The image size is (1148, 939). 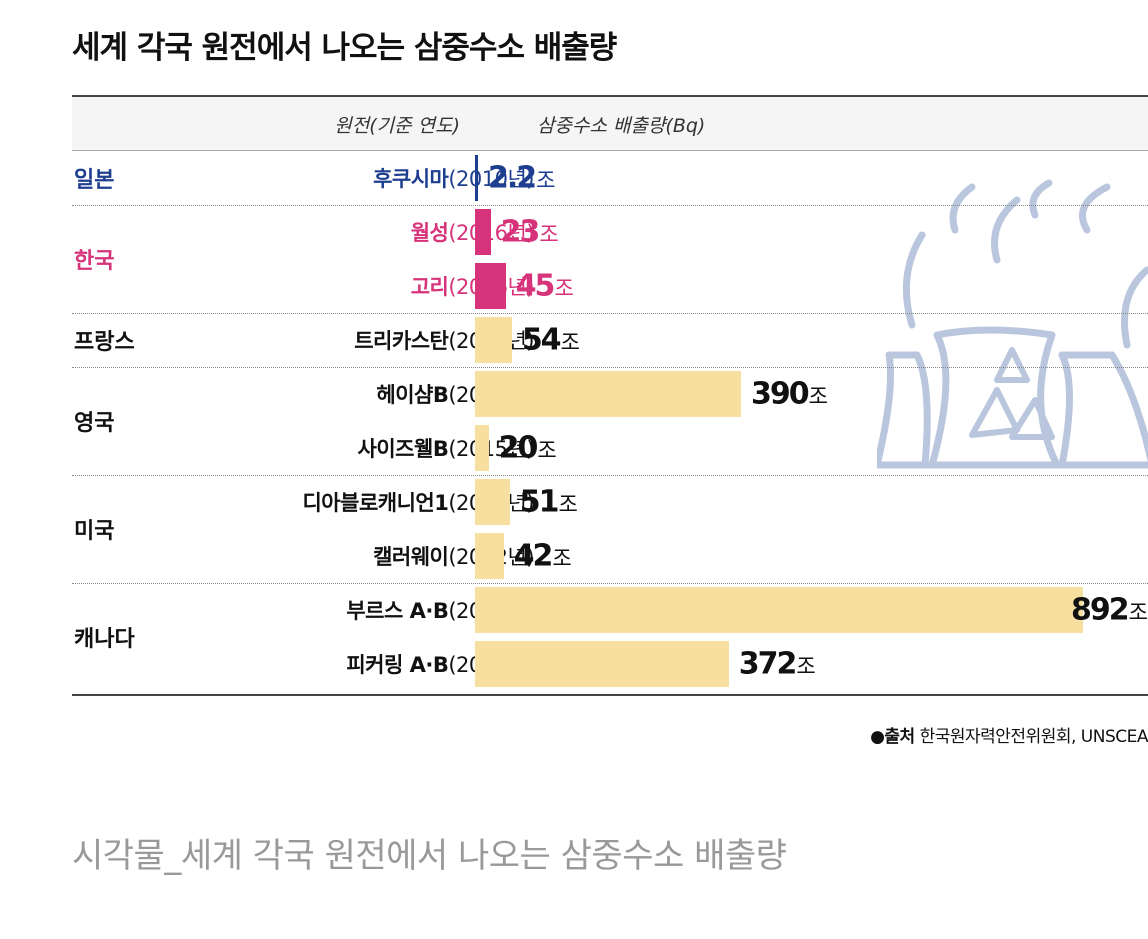 What do you see at coordinates (453, 556) in the screenshot?
I see `plant-label: 캘러웨이(2002년)` at bounding box center [453, 556].